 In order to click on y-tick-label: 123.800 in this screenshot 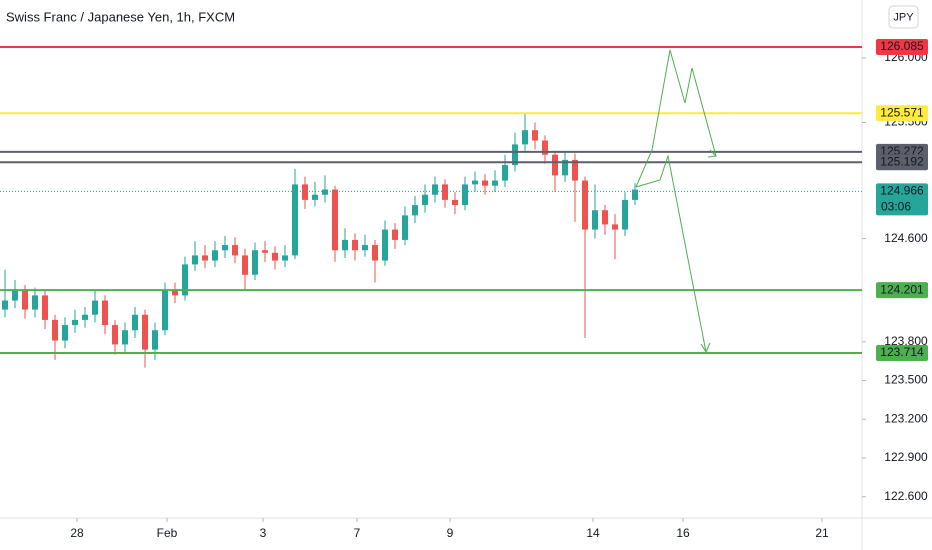, I will do `click(906, 341)`.